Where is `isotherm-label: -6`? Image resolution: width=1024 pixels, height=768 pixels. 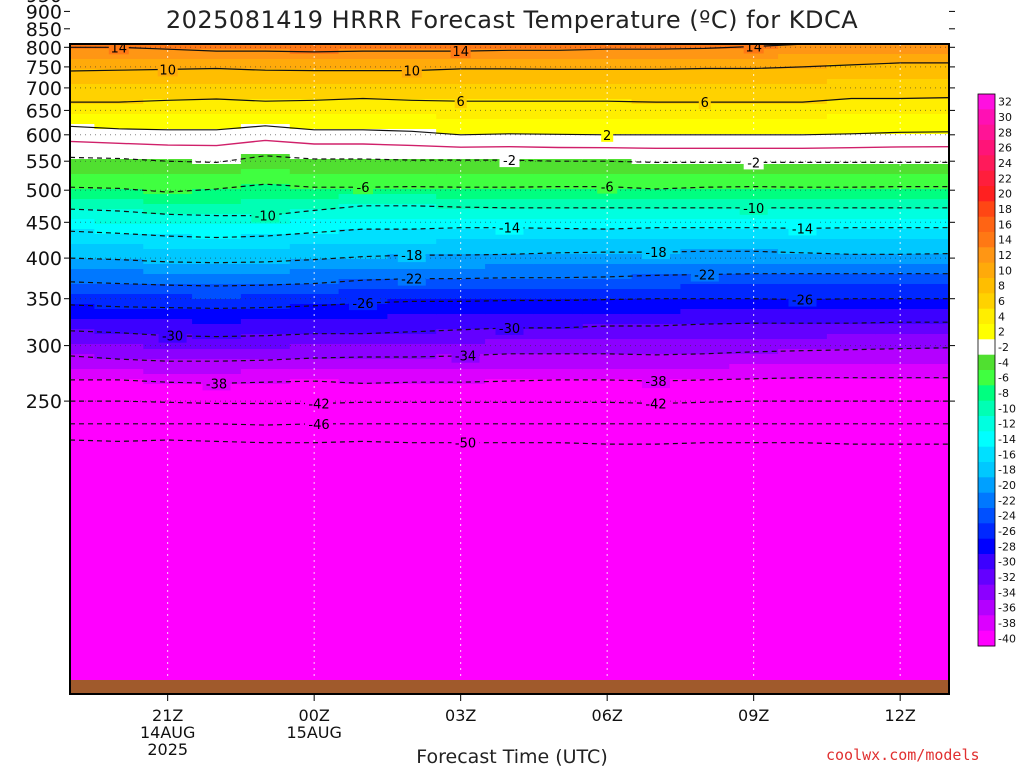 isotherm-label: -6 is located at coordinates (607, 188).